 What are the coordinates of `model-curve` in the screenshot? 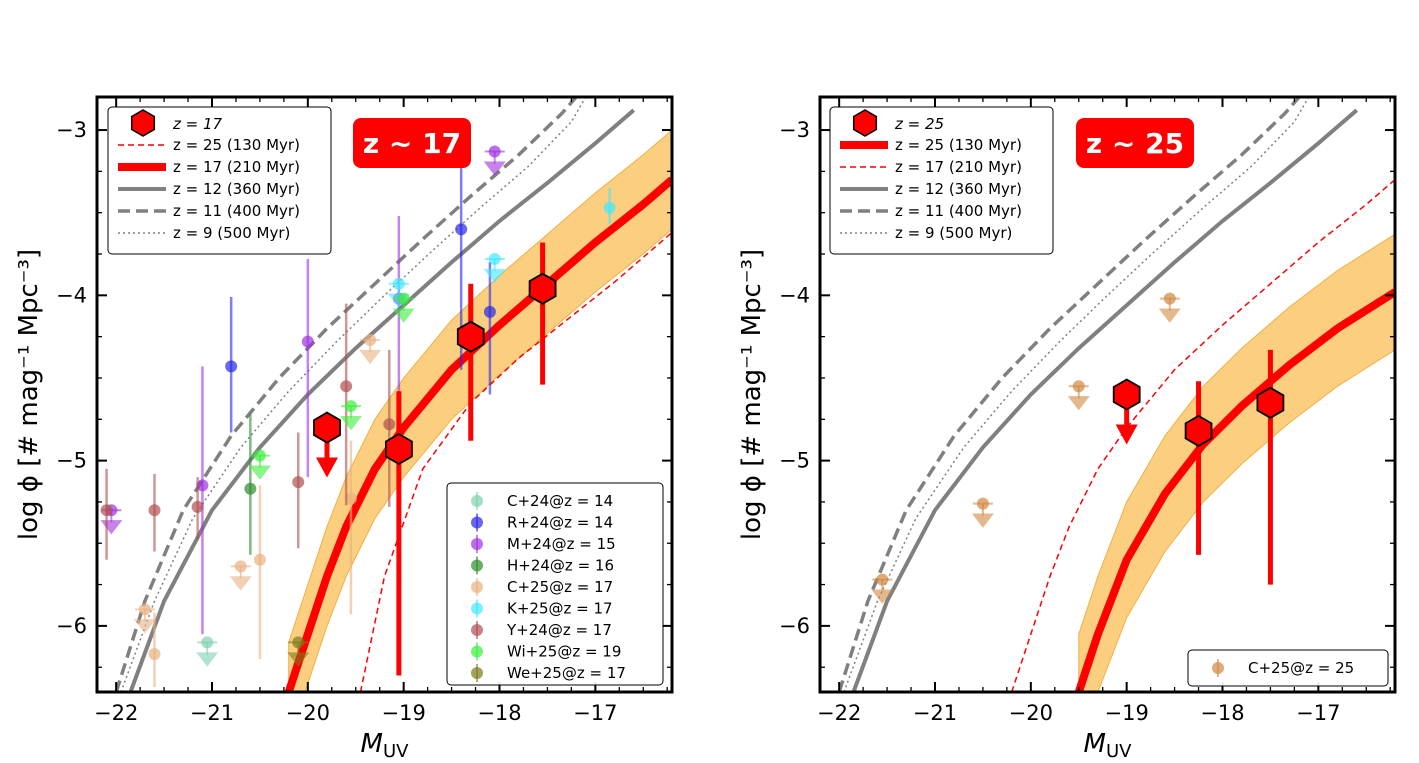 It's located at (515, 461).